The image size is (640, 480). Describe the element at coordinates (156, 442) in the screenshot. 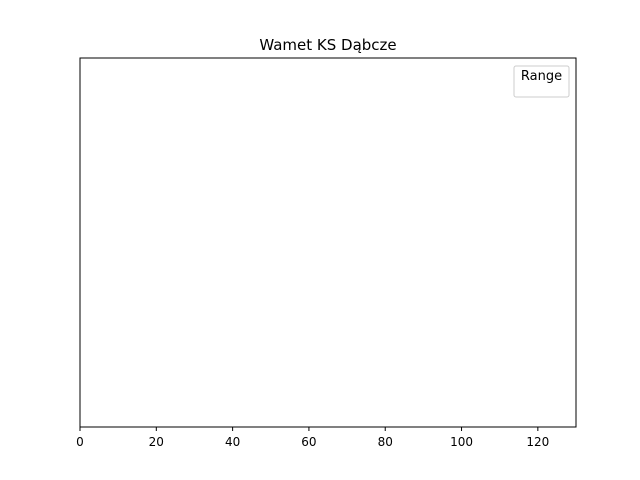

I see `x-tick-label: 20` at that location.